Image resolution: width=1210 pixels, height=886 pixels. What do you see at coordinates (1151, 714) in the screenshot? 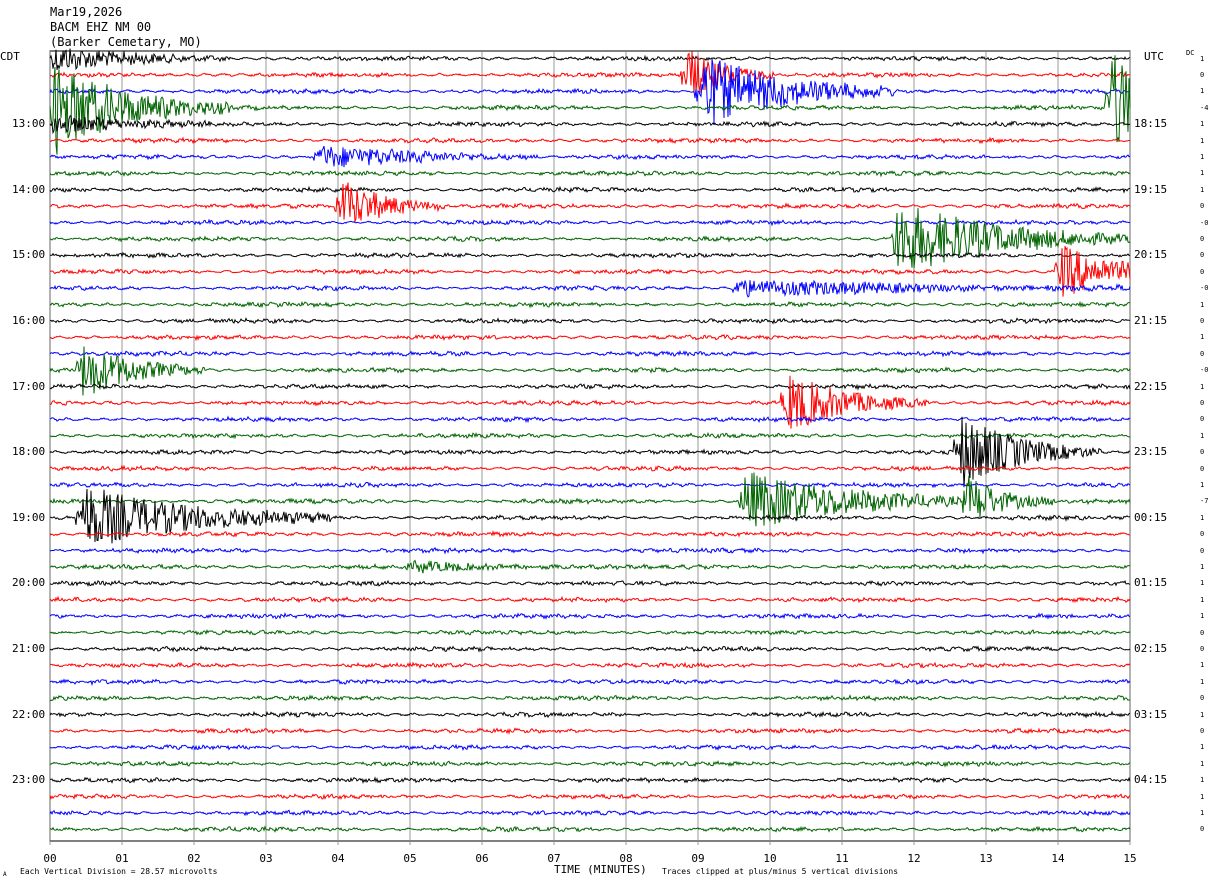
I see `right-hour-label: 03:15` at bounding box center [1151, 714].